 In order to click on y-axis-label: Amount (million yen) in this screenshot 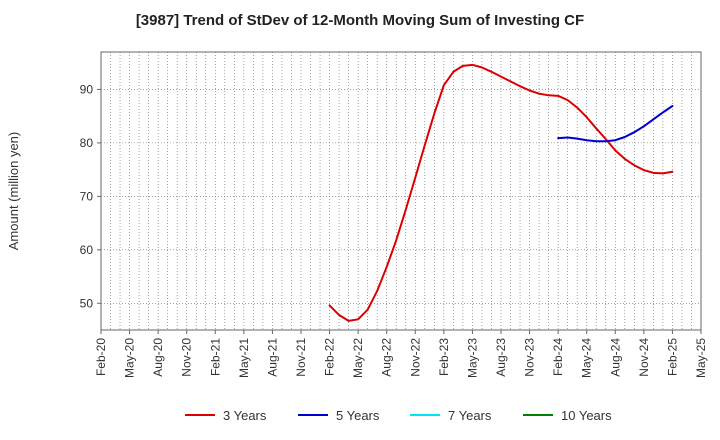, I will do `click(13, 191)`.